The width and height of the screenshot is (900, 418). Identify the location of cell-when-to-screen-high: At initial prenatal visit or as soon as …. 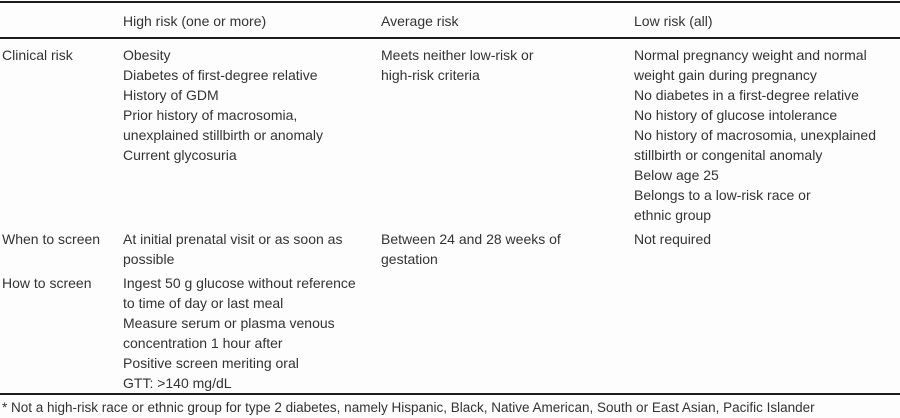
(233, 249).